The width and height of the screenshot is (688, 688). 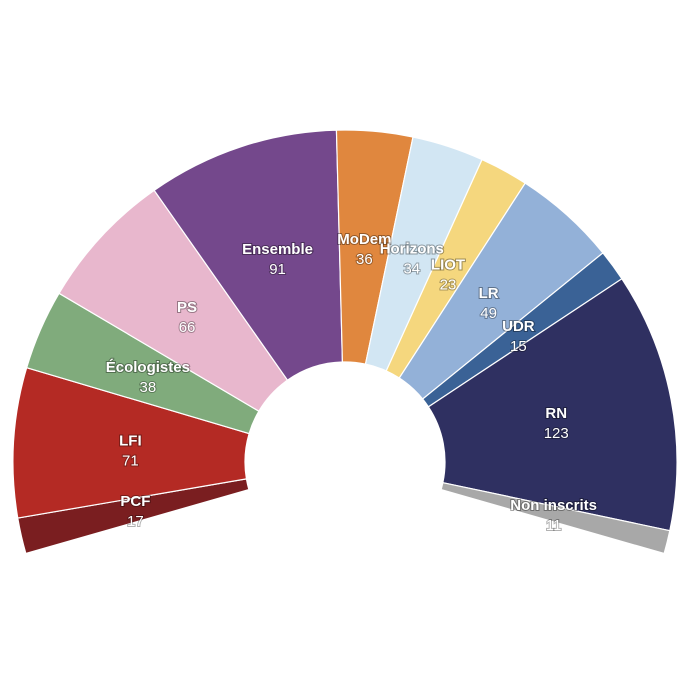 I want to click on slice-label-value: 91, so click(x=277, y=269).